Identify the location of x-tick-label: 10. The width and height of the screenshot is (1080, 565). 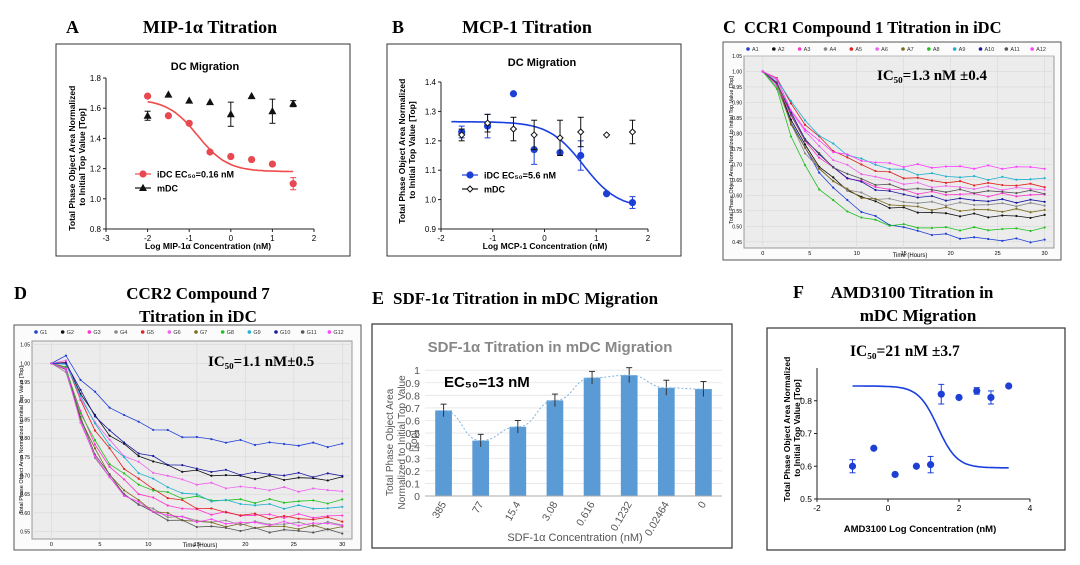
(148, 545).